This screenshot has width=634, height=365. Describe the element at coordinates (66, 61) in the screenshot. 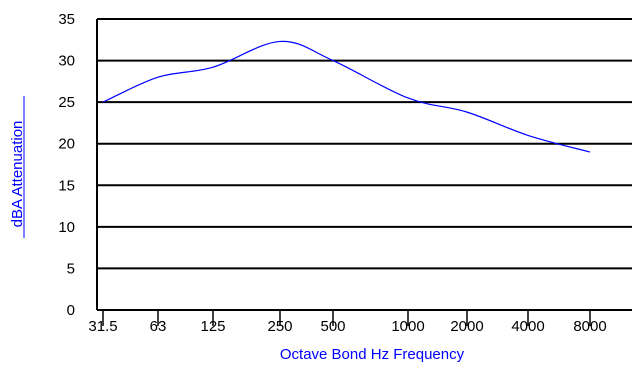

I see `y-tick-label-30: 30` at that location.